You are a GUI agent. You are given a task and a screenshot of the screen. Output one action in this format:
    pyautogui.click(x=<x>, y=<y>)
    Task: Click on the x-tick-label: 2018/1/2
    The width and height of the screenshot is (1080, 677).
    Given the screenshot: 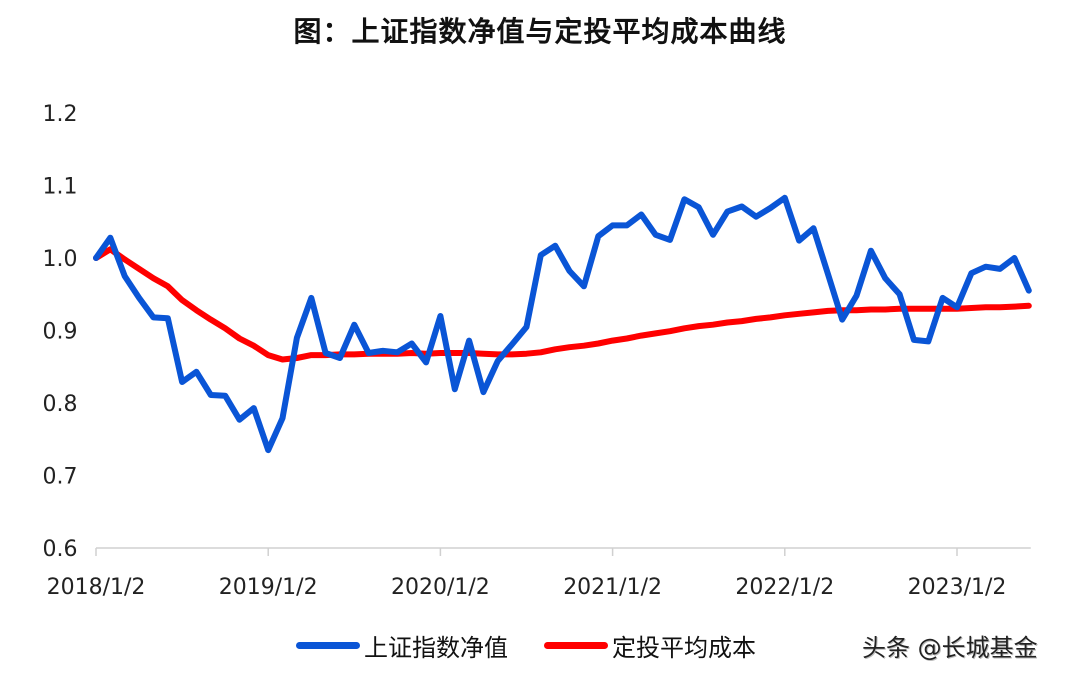 What is the action you would take?
    pyautogui.click(x=96, y=587)
    